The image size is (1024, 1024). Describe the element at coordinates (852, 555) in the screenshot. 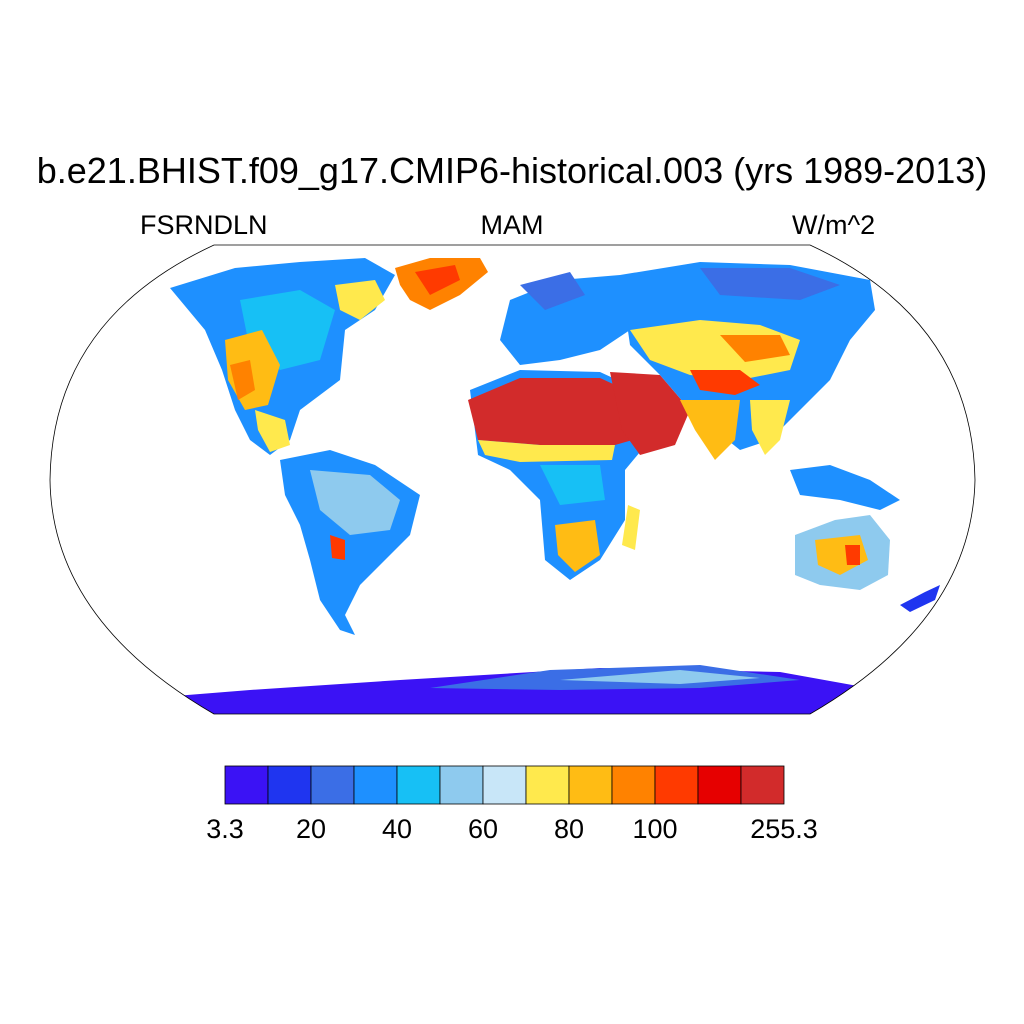

I see `australia-core` at that location.